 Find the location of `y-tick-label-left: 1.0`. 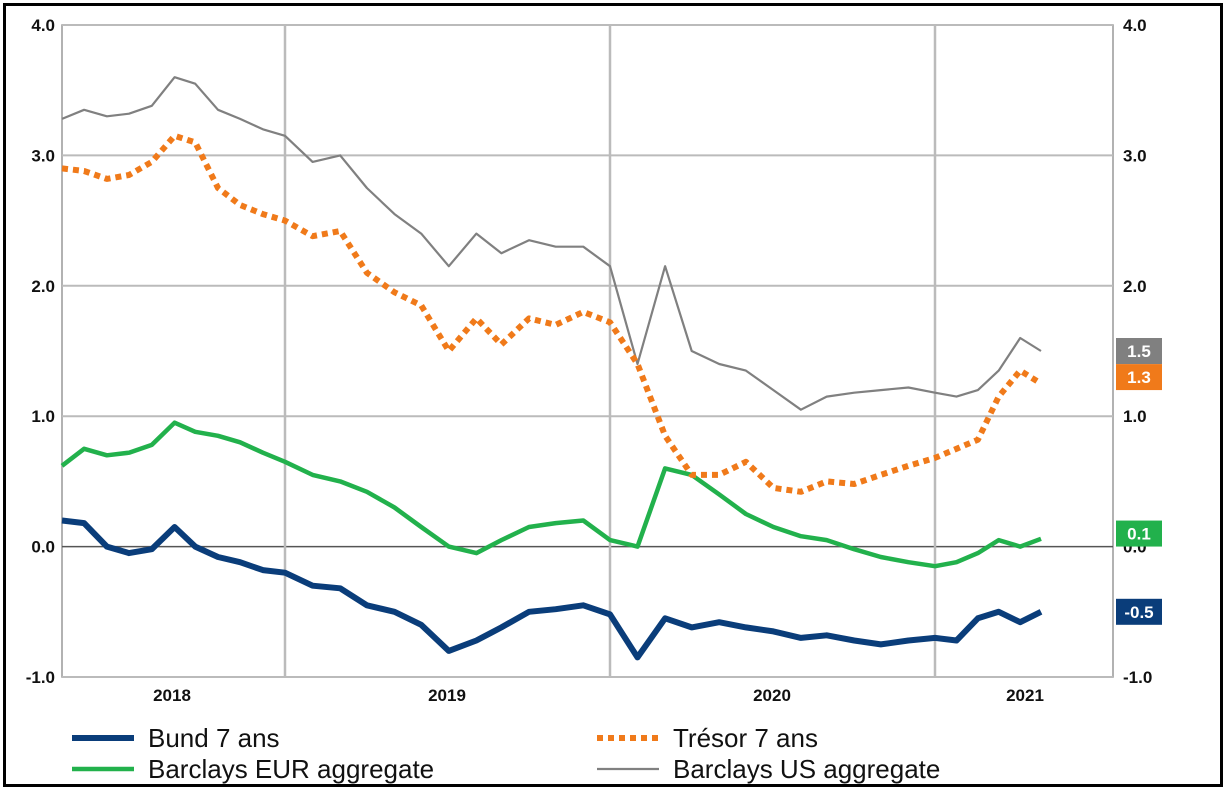

y-tick-label-left: 1.0 is located at coordinates (43, 416).